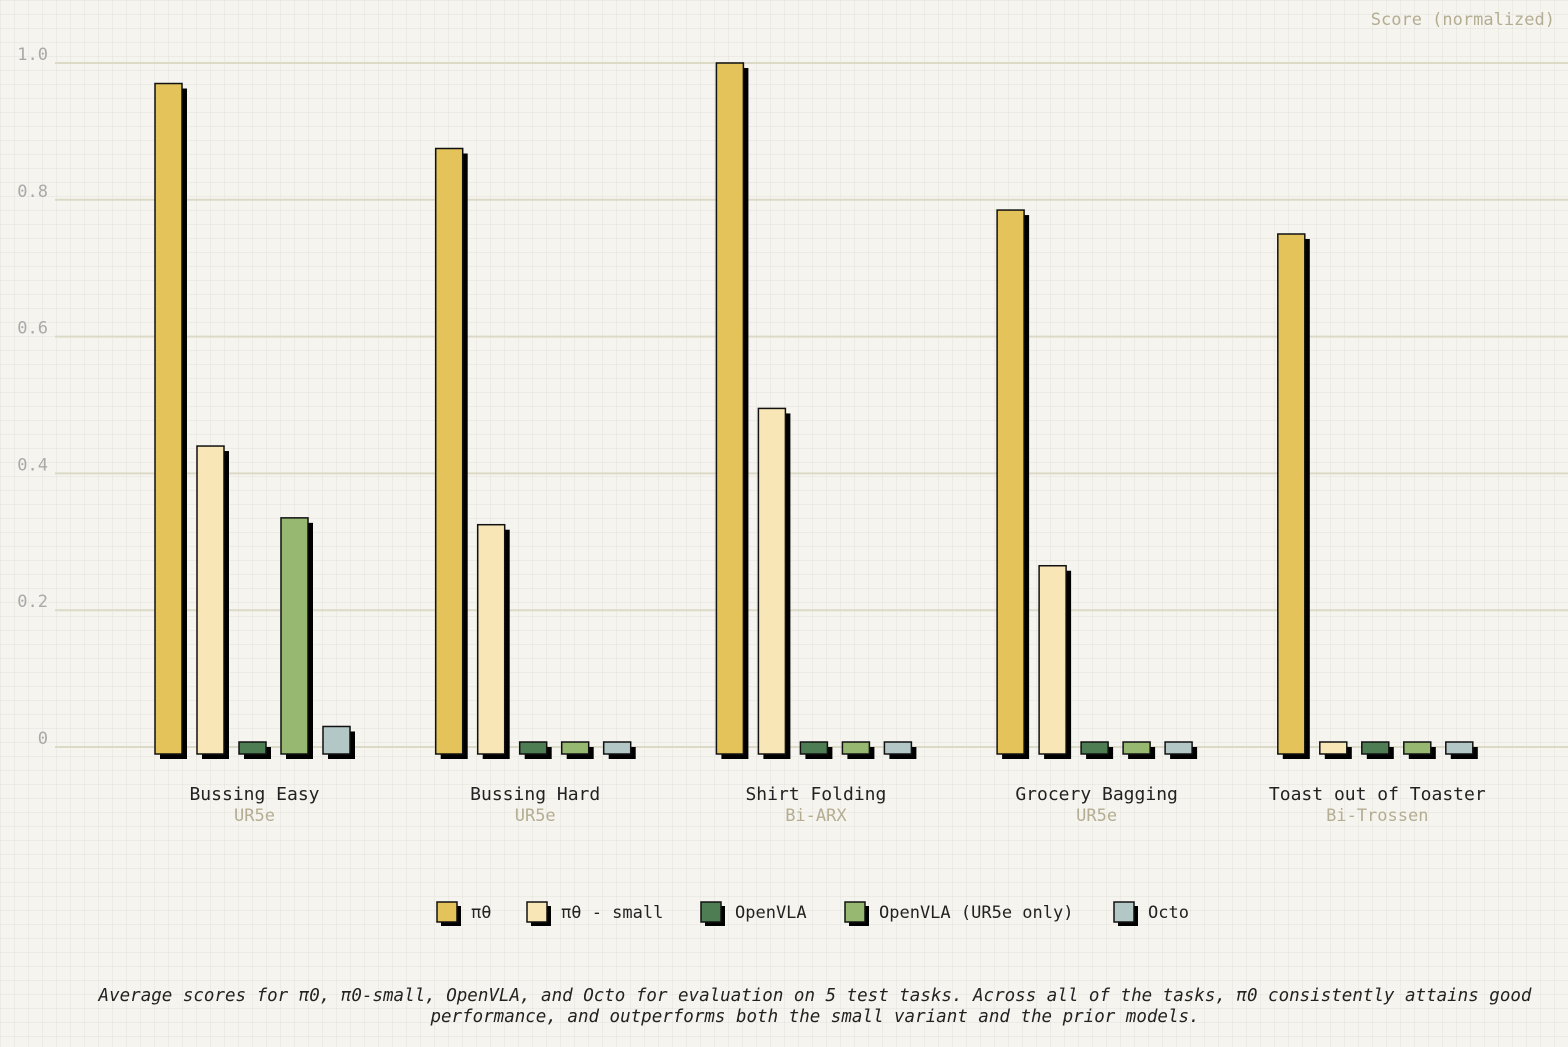 Image resolution: width=1568 pixels, height=1047 pixels. What do you see at coordinates (1096, 794) in the screenshot?
I see `category-label: Grocery Bagging` at bounding box center [1096, 794].